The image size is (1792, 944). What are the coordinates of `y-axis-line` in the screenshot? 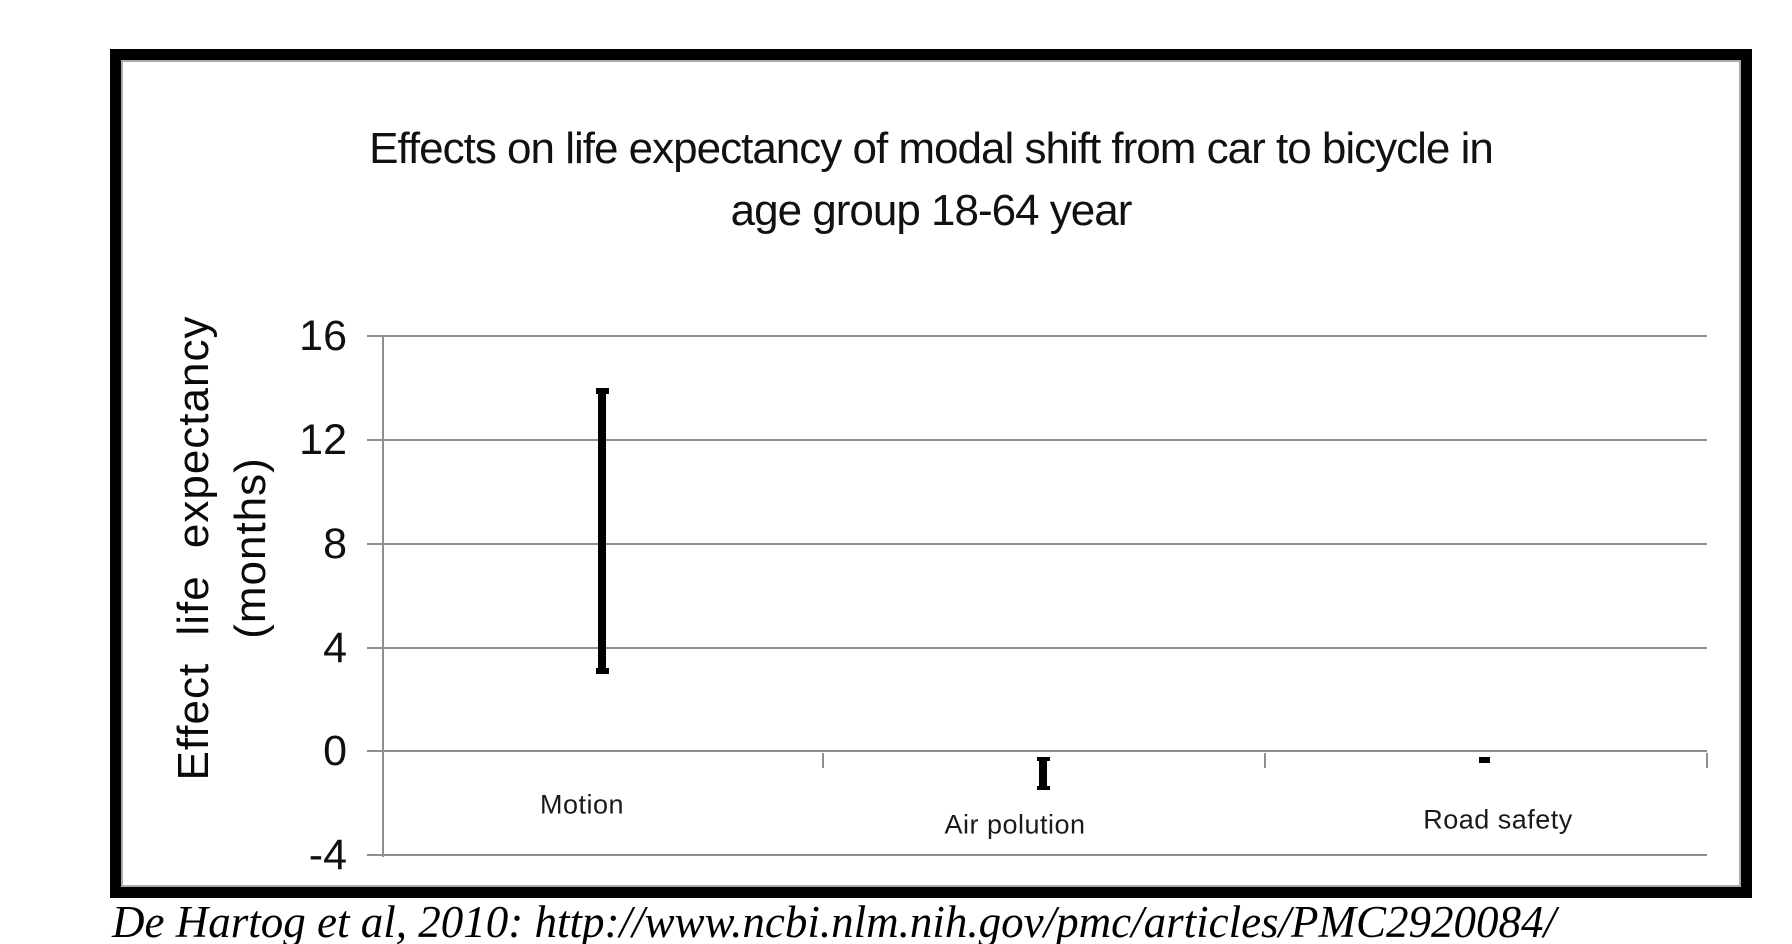 It's located at (383, 597).